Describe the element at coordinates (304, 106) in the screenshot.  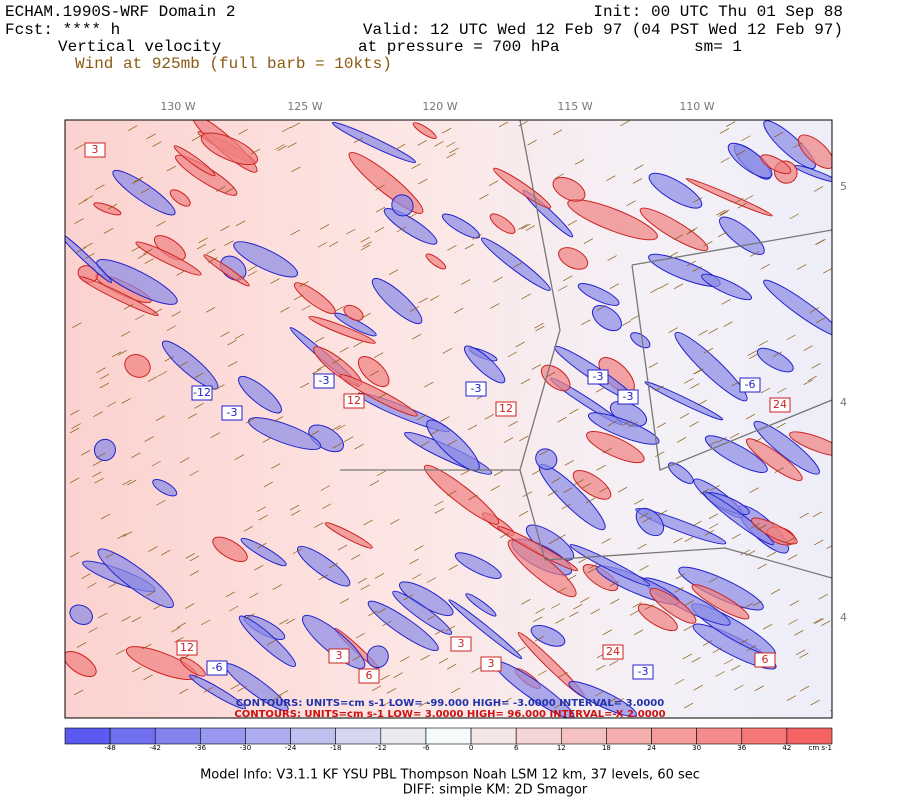
I see `longitude-label: 125 W` at that location.